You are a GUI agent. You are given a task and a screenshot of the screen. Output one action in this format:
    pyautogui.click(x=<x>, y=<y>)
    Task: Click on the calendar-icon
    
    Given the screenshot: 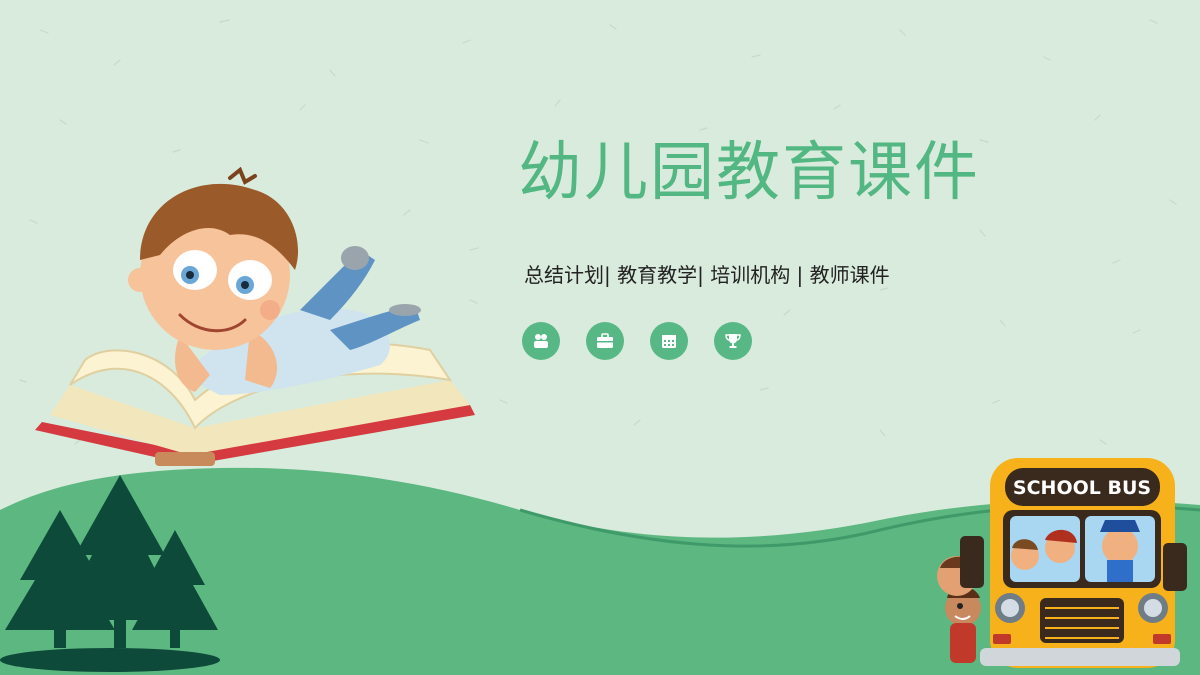 What is the action you would take?
    pyautogui.click(x=669, y=341)
    